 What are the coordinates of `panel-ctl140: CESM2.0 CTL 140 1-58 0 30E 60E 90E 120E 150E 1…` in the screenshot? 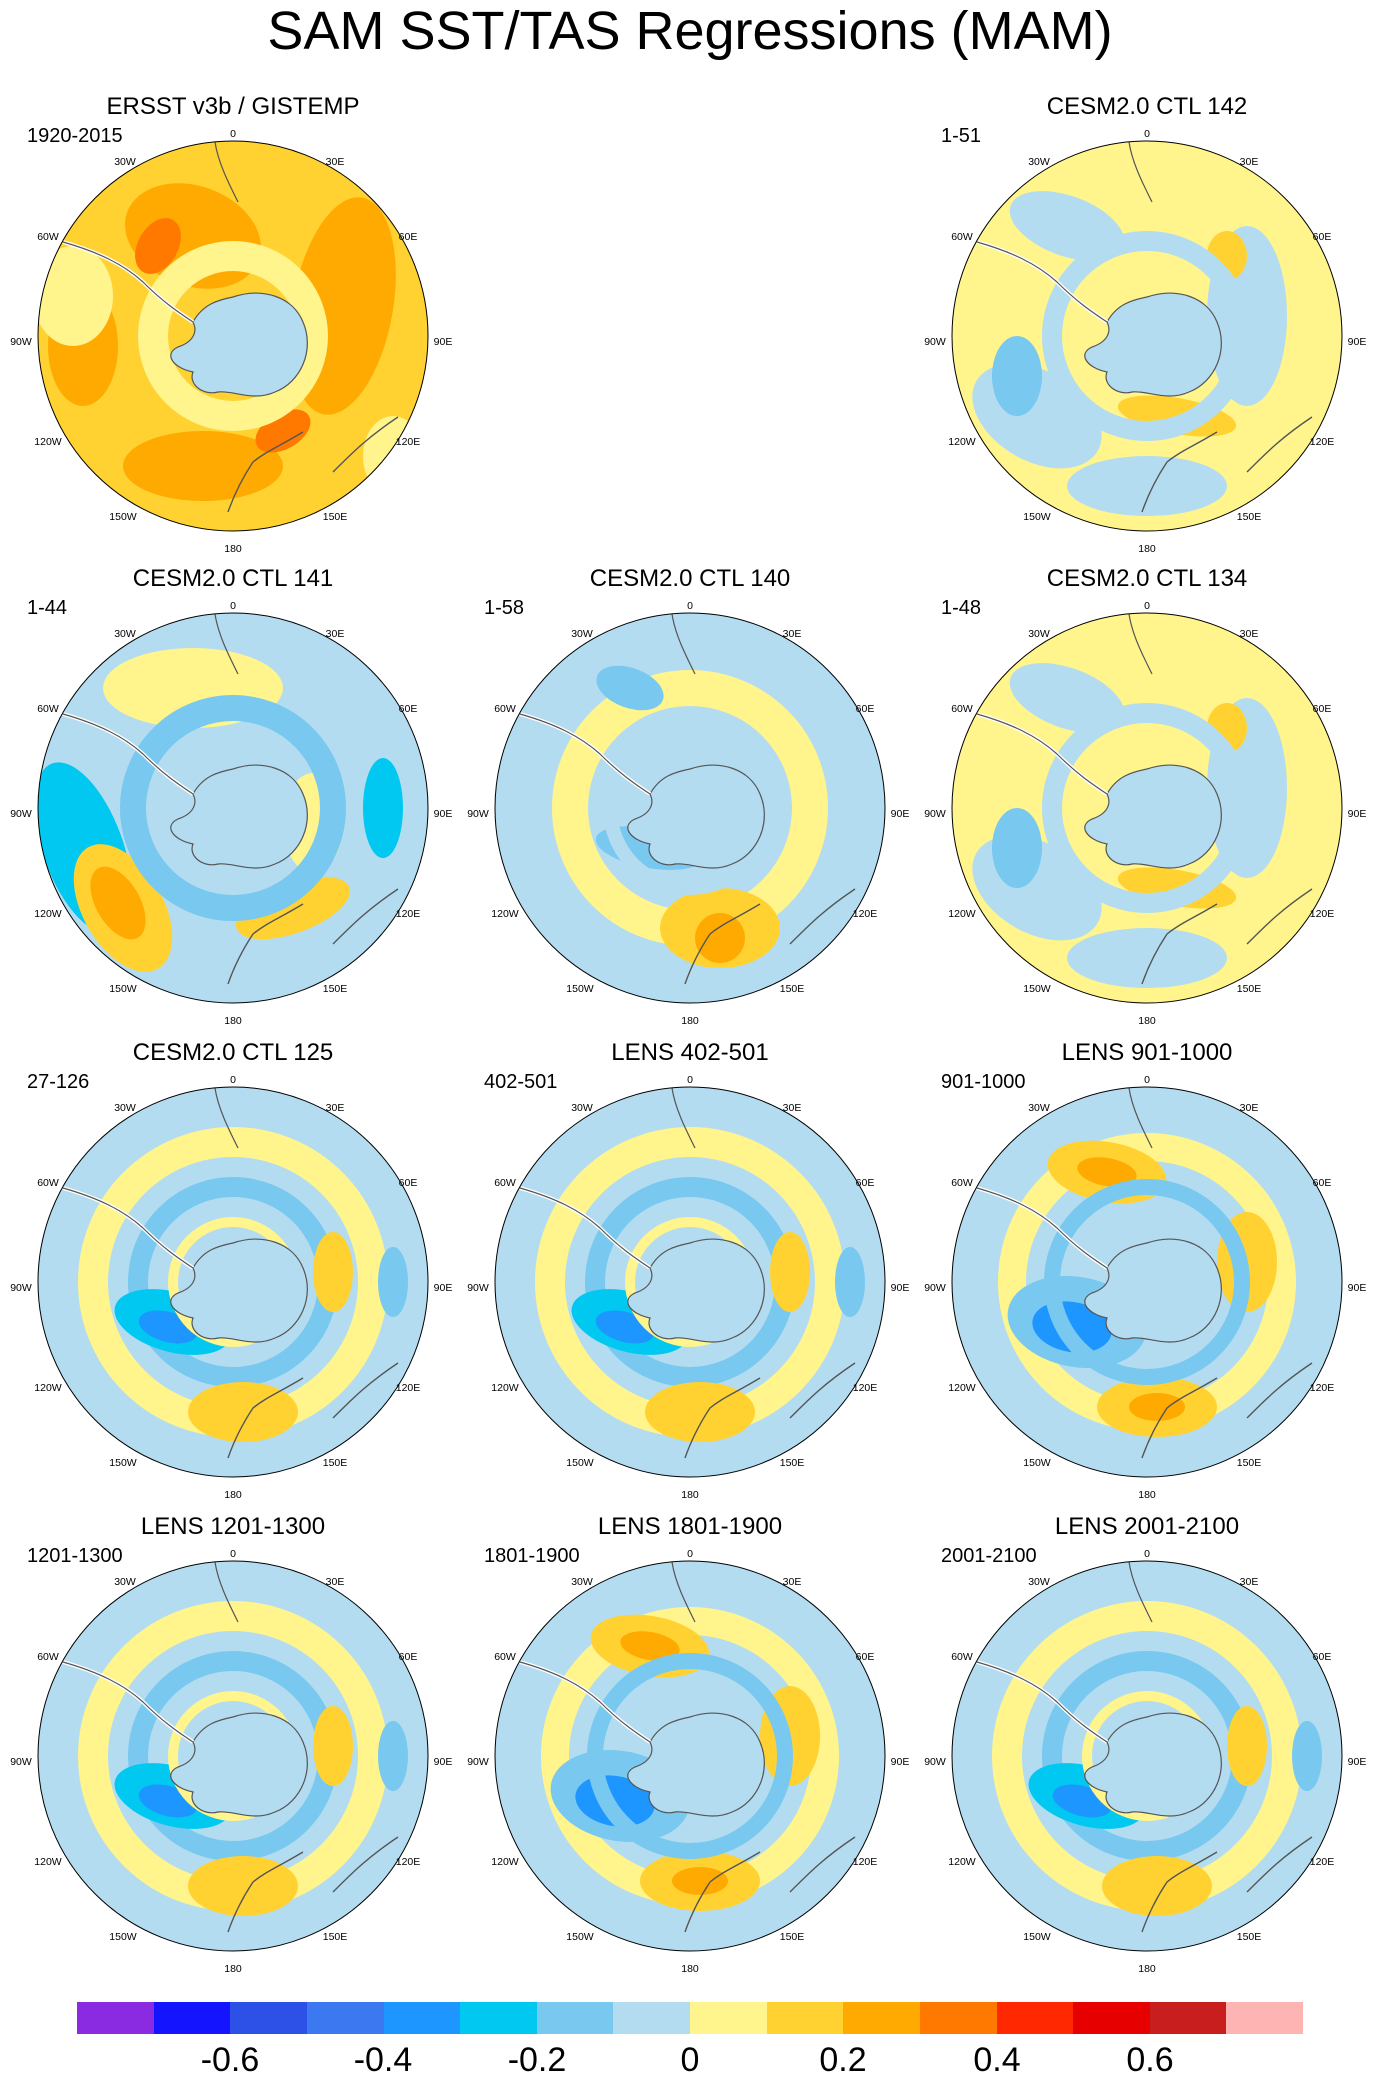 It's located at (690, 799).